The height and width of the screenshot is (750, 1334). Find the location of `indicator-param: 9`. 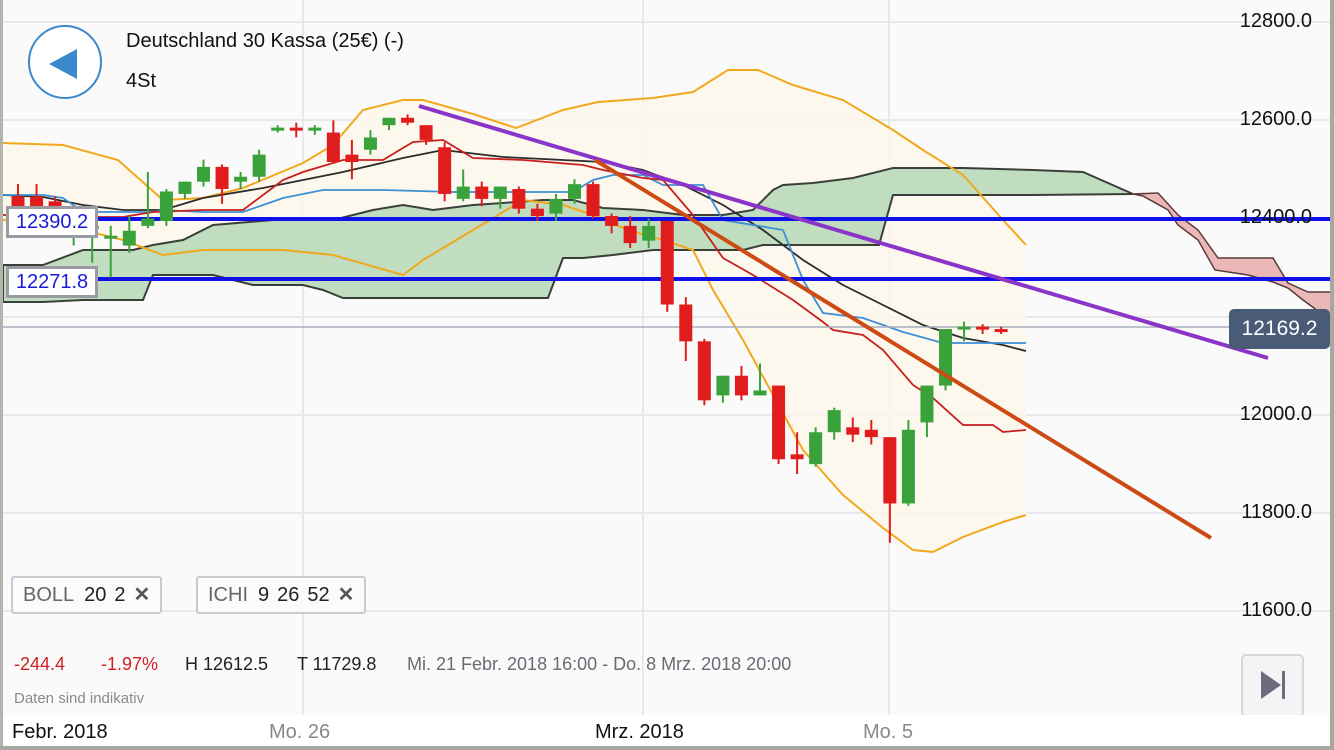

indicator-param: 9 is located at coordinates (264, 595).